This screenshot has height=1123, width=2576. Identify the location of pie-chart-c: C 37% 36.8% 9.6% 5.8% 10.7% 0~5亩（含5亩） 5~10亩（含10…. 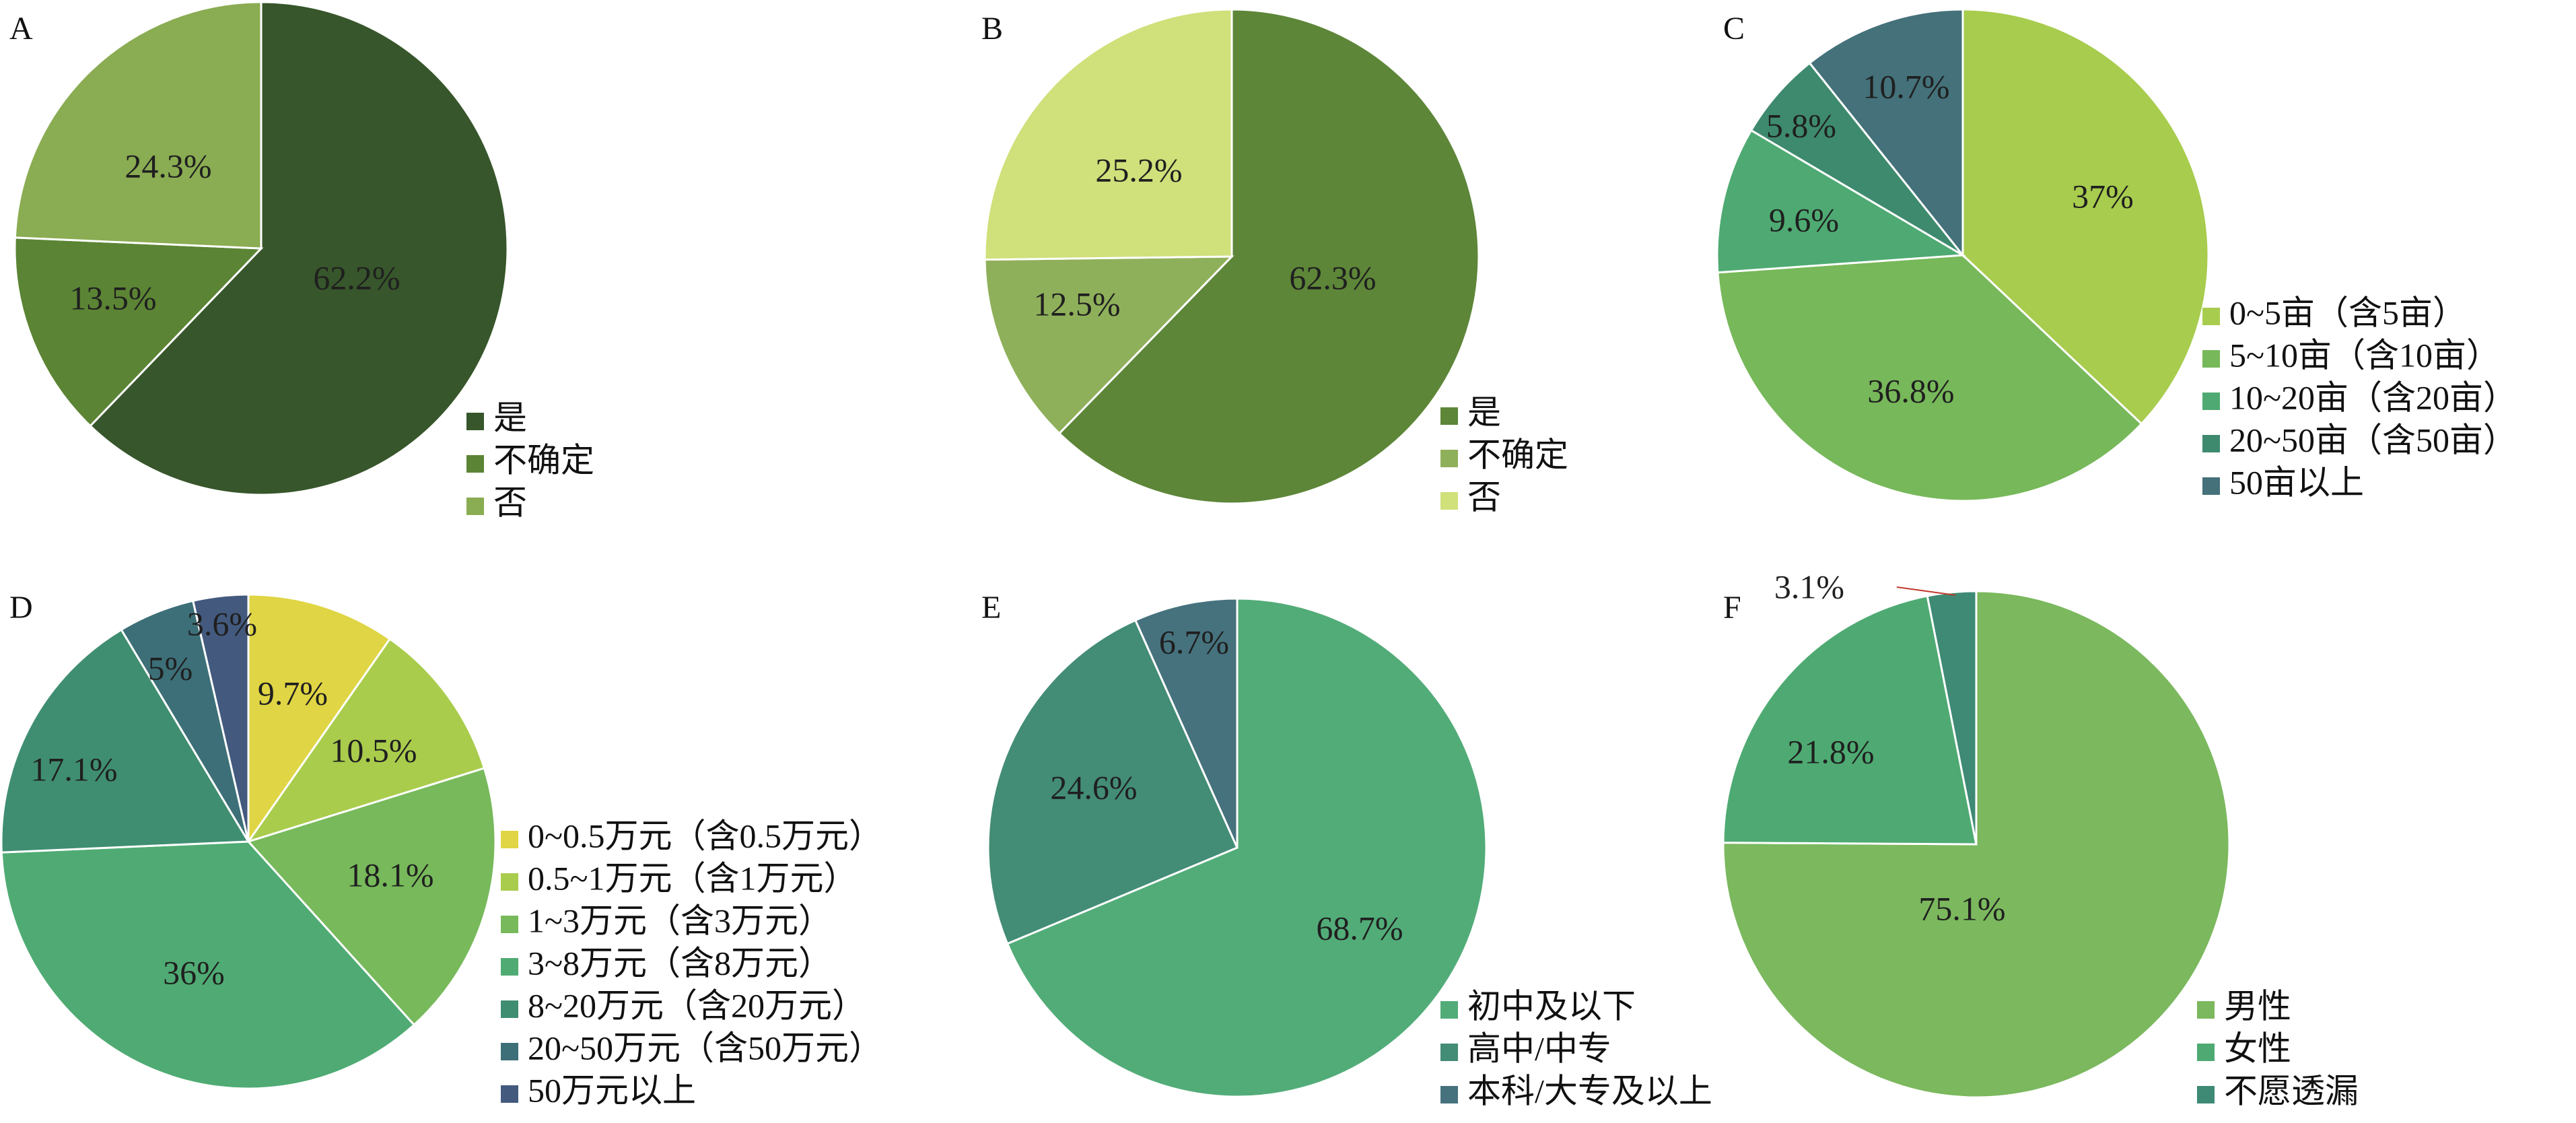
(2116, 255).